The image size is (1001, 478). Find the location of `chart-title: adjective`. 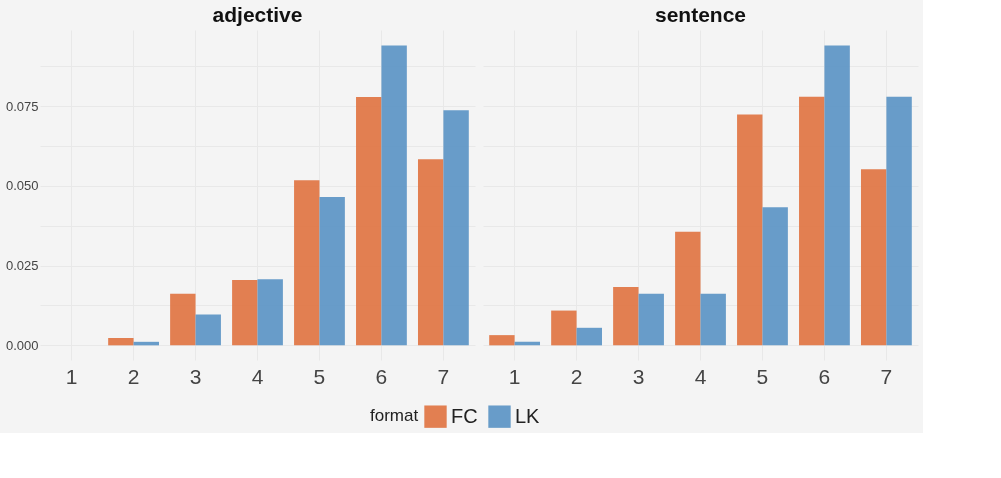

chart-title: adjective is located at coordinates (257, 14).